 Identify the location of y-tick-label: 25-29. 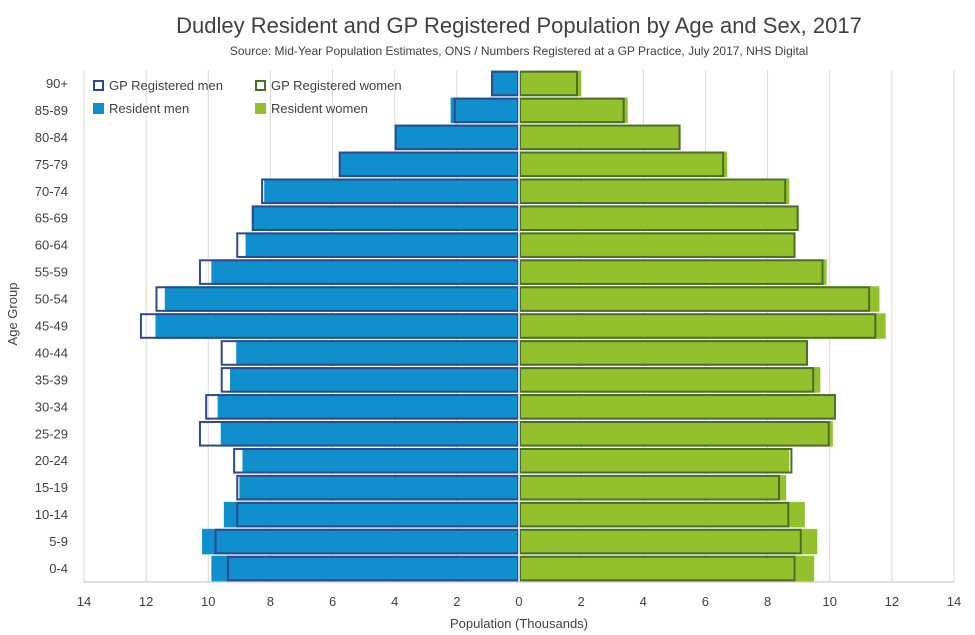
(51, 433).